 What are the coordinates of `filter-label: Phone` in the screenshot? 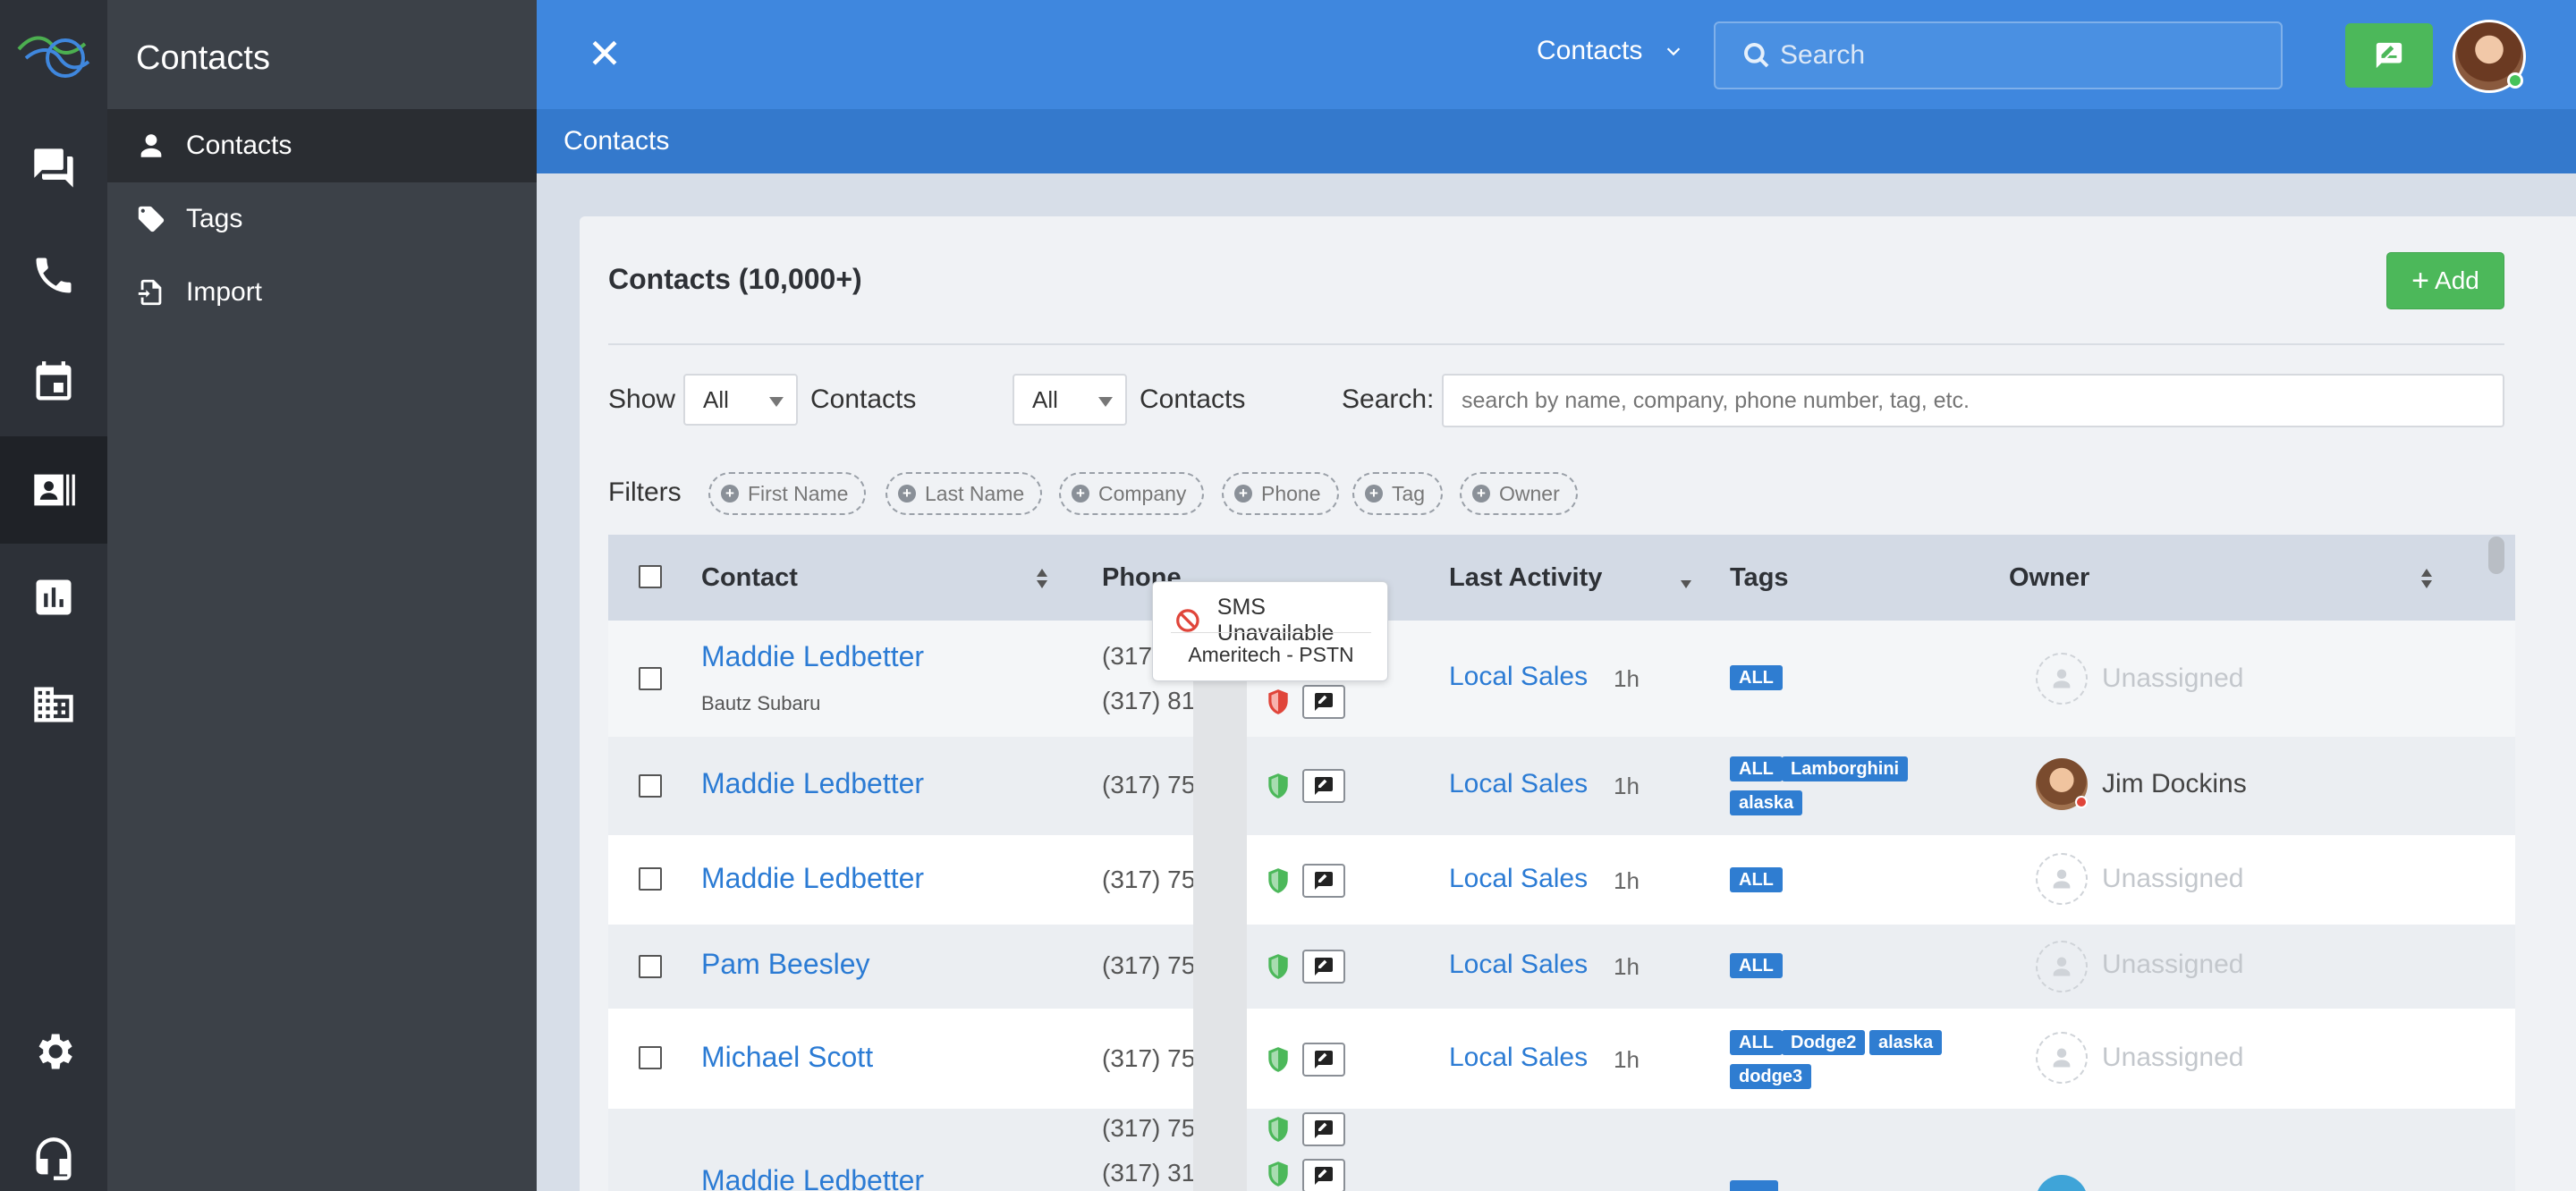 It's located at (1291, 493).